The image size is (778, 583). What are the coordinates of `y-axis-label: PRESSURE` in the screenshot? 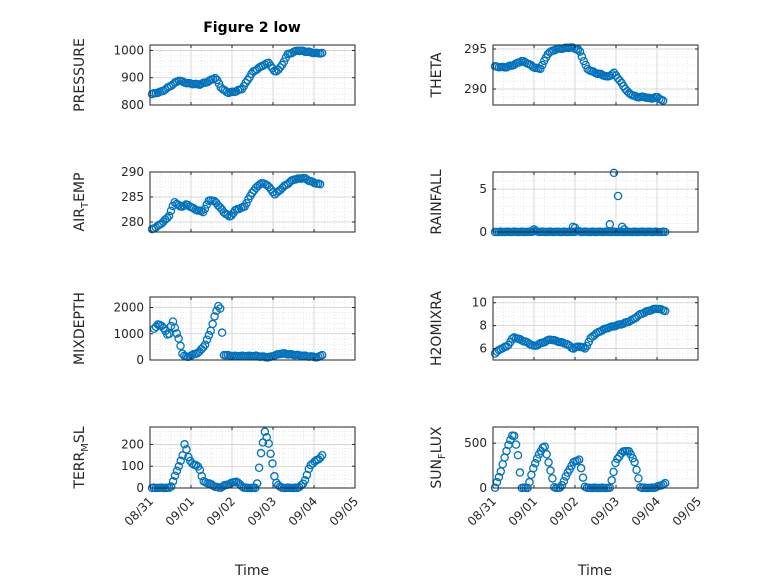 It's located at (80, 75).